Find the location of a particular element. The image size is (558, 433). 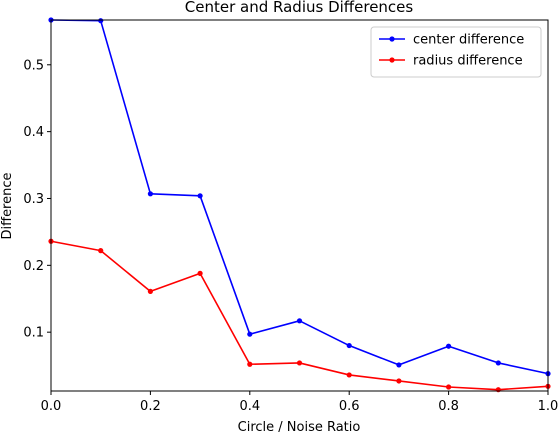

x-tick-label: 0.6 is located at coordinates (349, 406).